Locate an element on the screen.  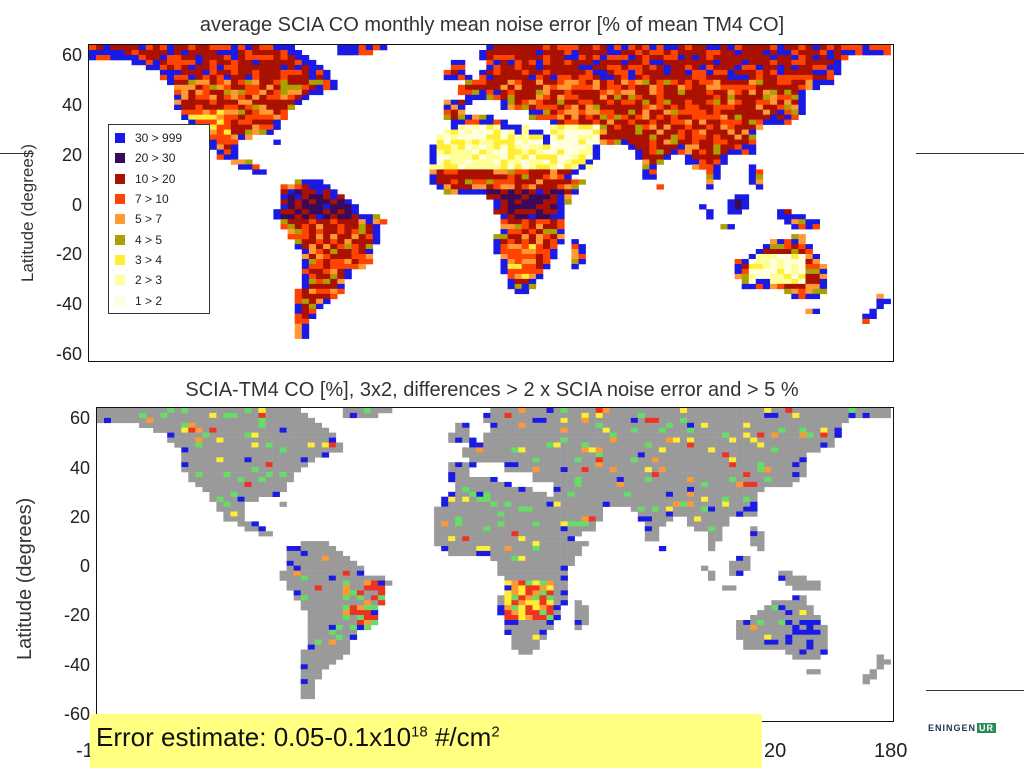
bottom-map-ytick-label: 60 is located at coordinates (79, 418).